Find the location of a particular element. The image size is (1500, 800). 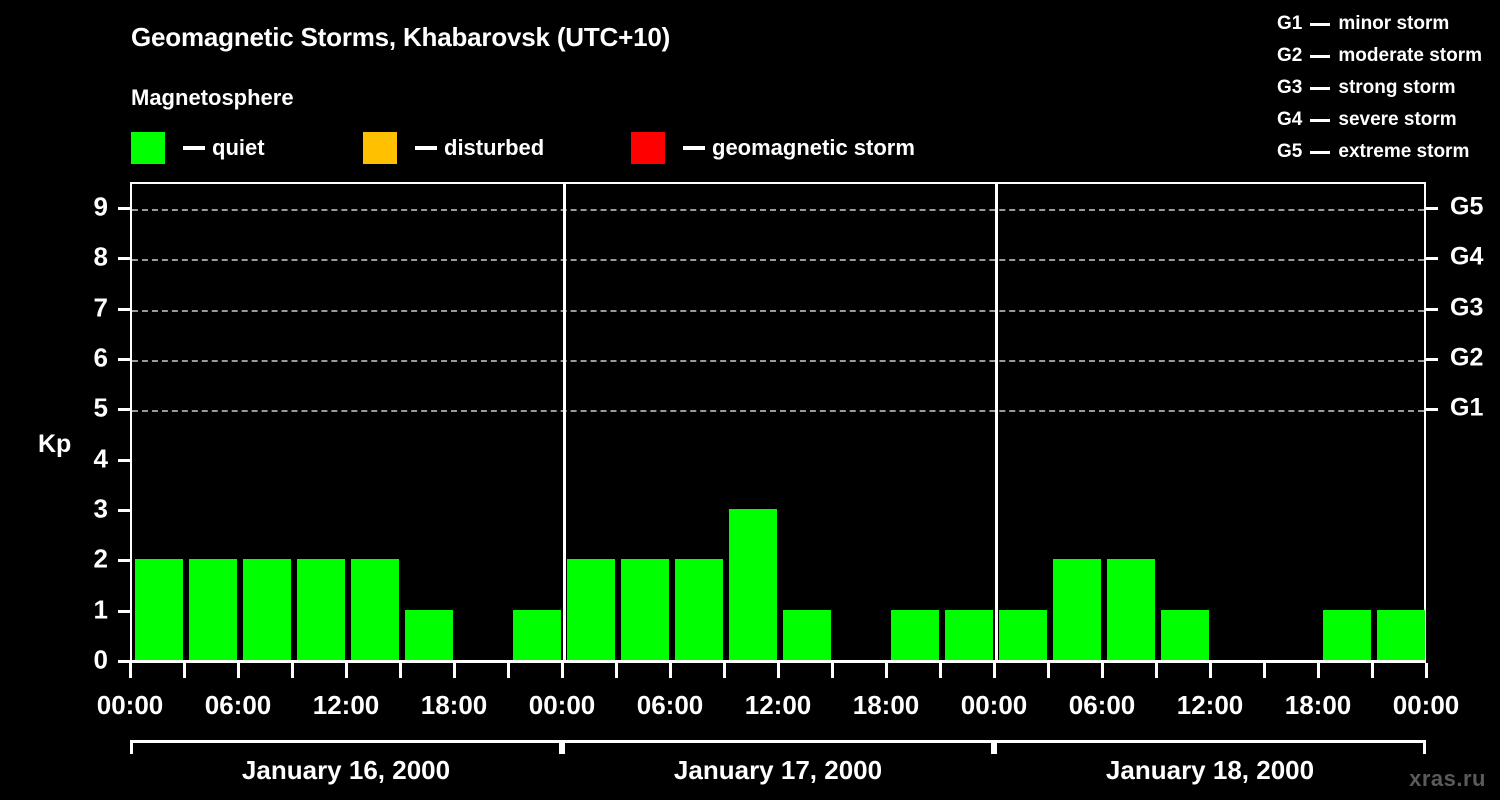

watermark: xras.ru is located at coordinates (1447, 778).